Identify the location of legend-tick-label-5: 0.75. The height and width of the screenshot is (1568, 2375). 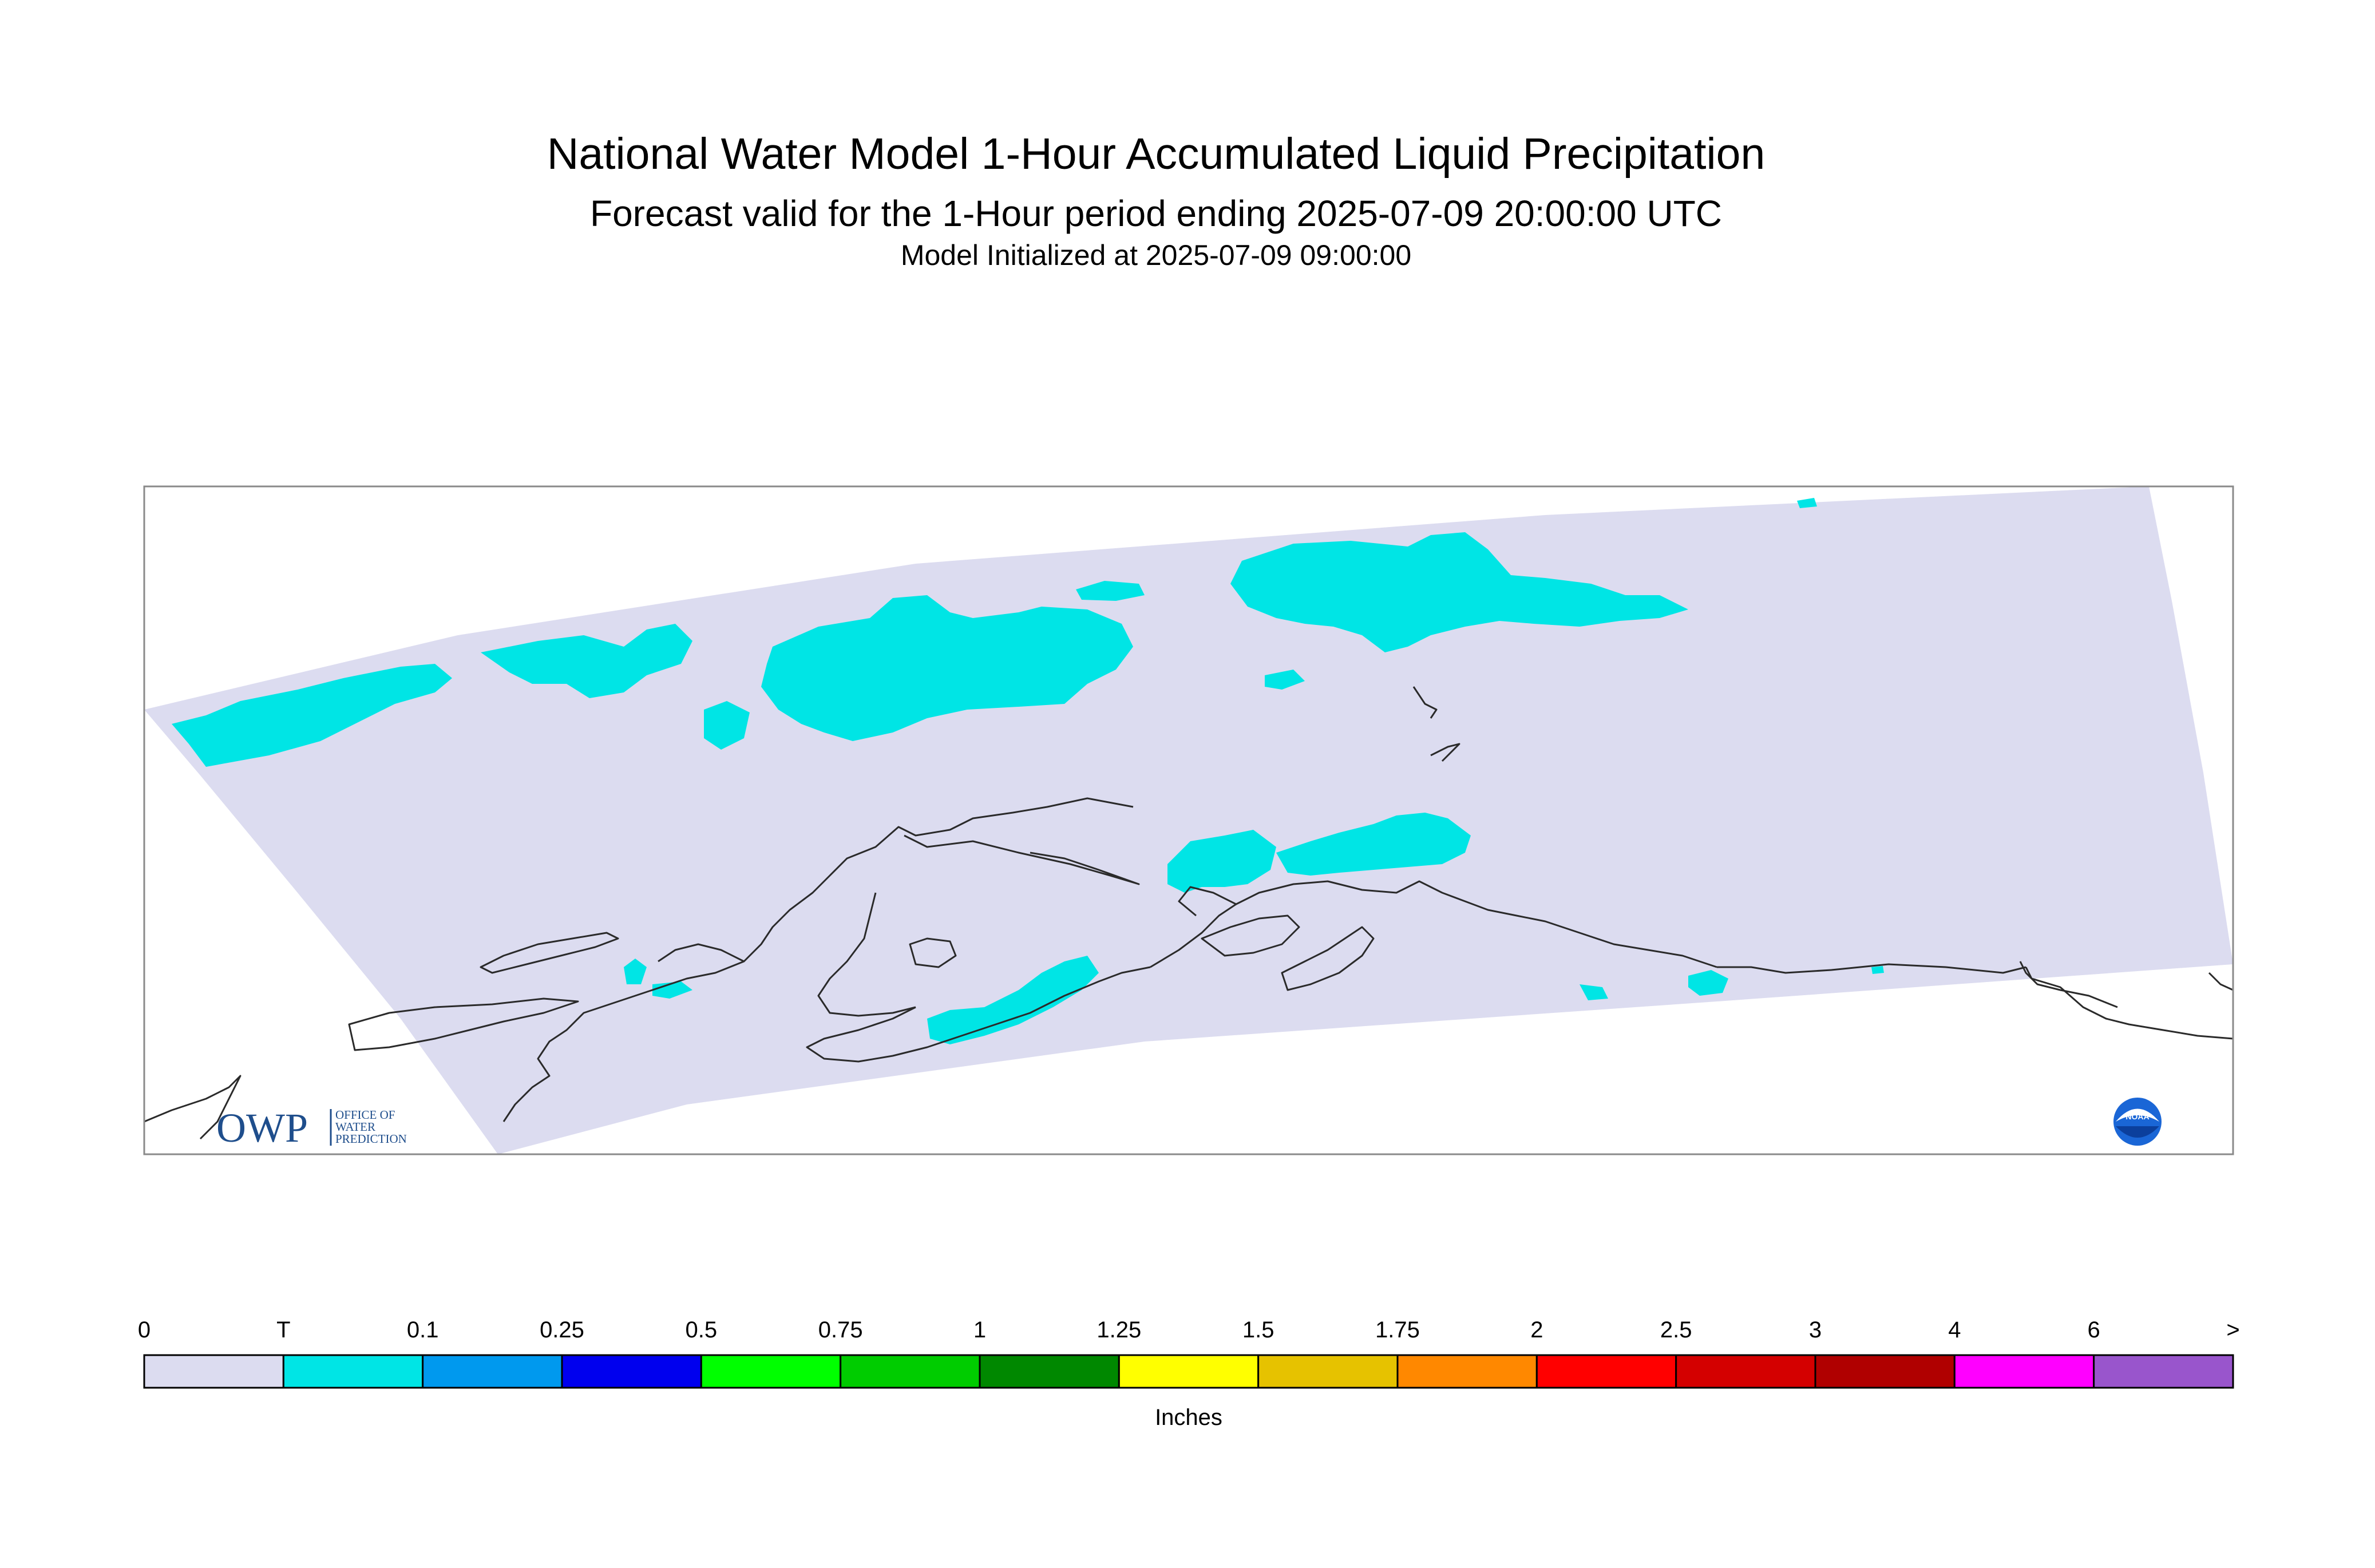
(841, 1330).